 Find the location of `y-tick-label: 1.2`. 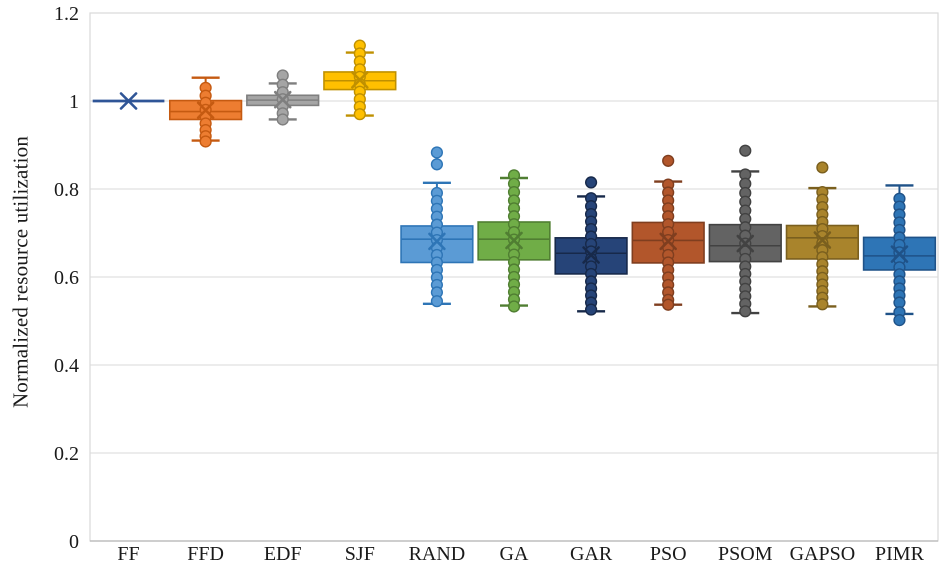

y-tick-label: 1.2 is located at coordinates (66, 14).